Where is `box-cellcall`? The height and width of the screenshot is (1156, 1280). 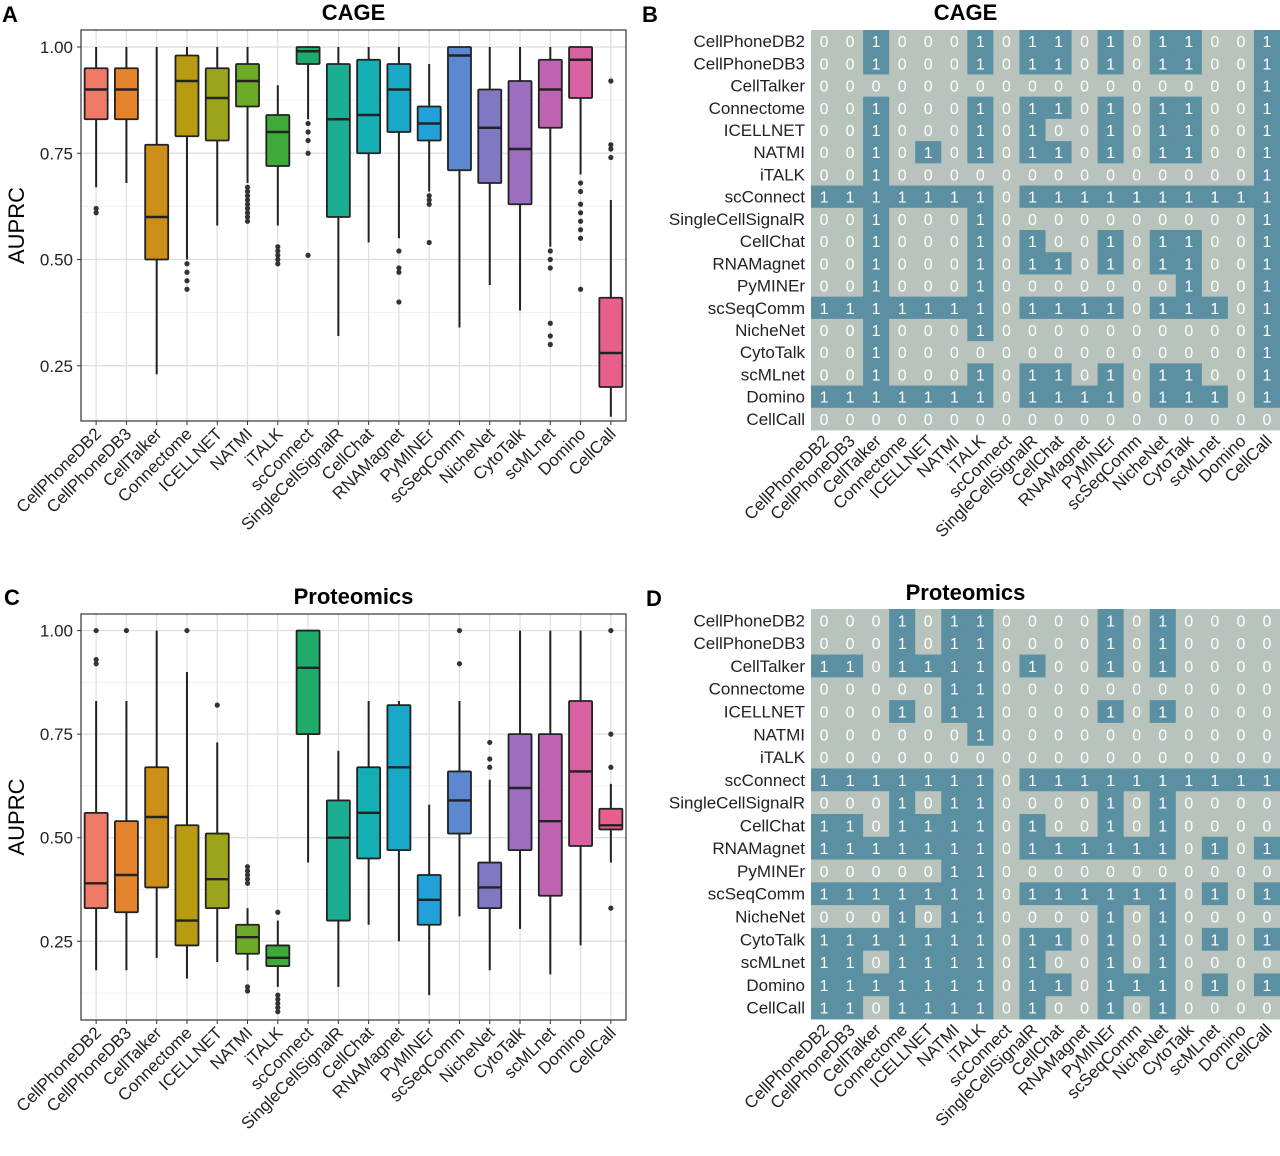 box-cellcall is located at coordinates (611, 342).